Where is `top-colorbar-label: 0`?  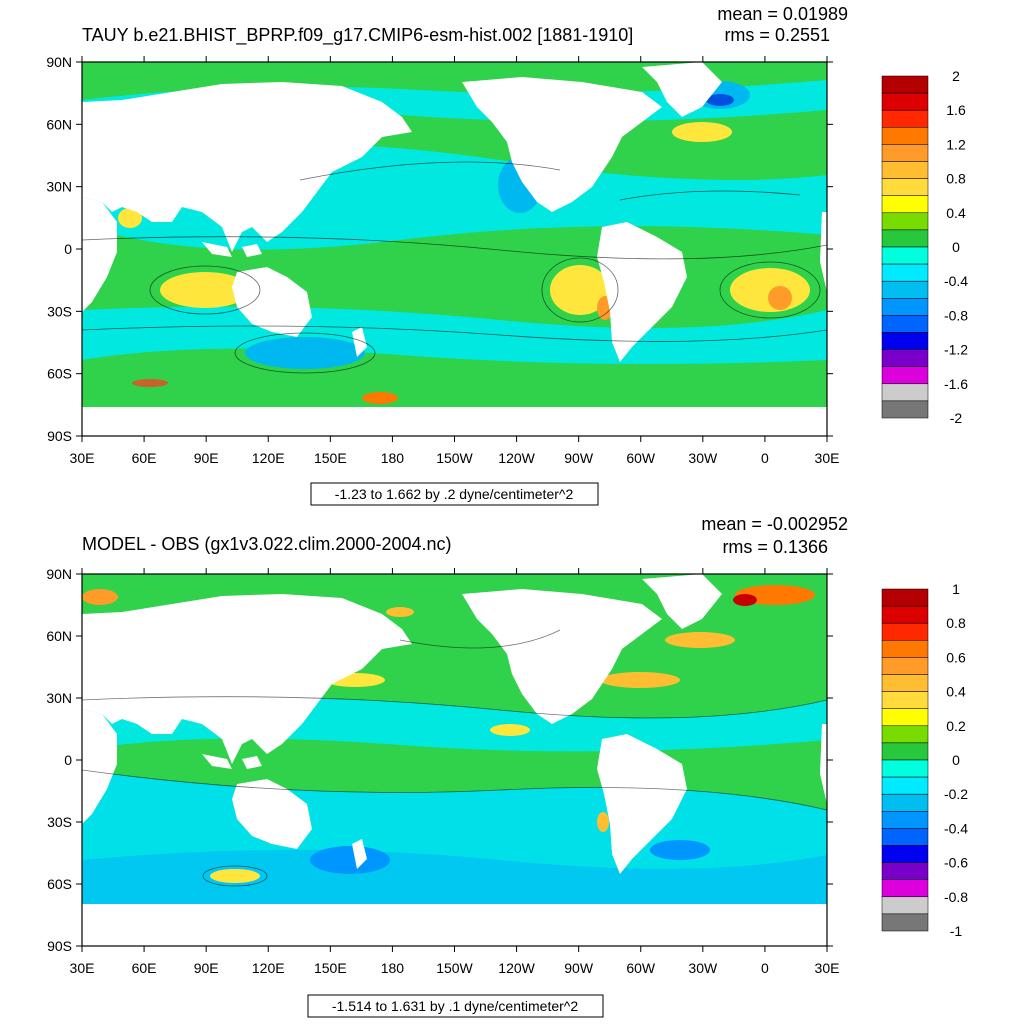 top-colorbar-label: 0 is located at coordinates (956, 247).